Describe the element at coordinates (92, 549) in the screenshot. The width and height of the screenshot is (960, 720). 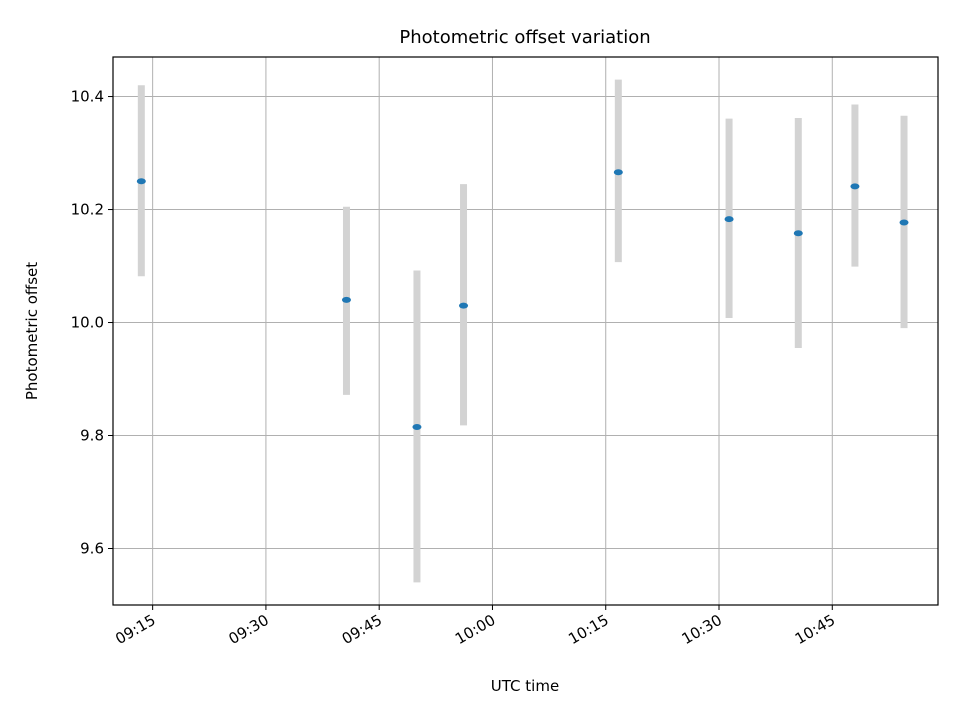
I see `y-tick-label: 9.6` at that location.